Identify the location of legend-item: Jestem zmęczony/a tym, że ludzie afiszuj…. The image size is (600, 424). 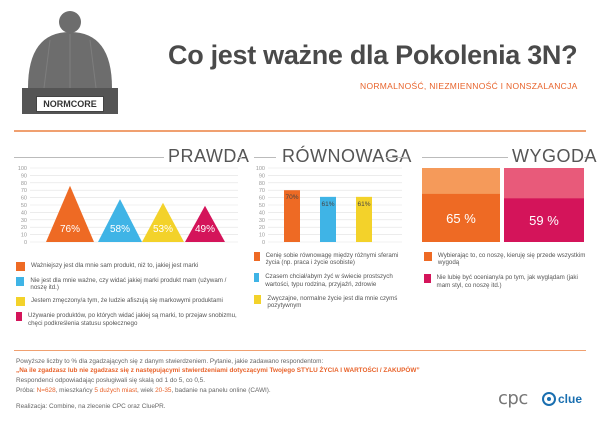
(128, 302).